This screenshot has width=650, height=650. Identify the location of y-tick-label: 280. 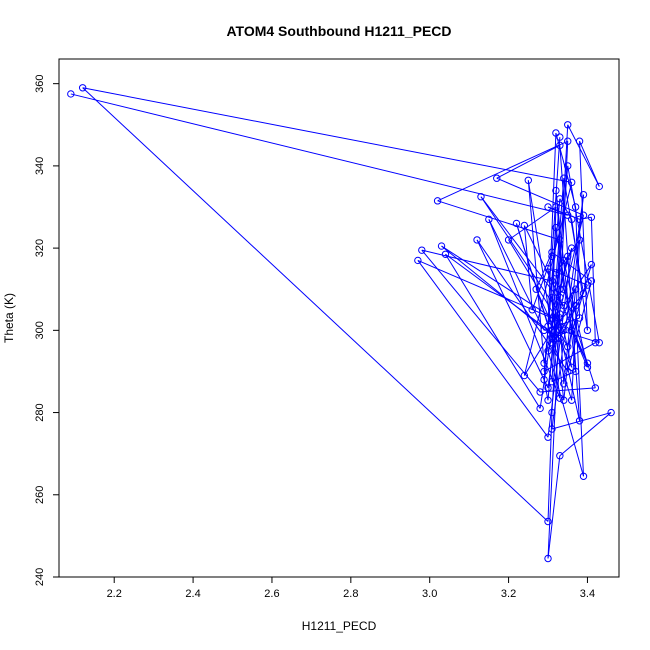
(40, 412).